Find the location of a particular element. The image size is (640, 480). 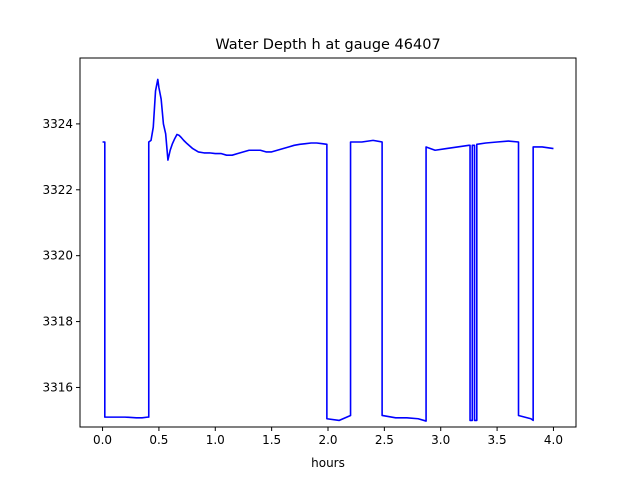

x-tick-label: 2.5 is located at coordinates (384, 440).